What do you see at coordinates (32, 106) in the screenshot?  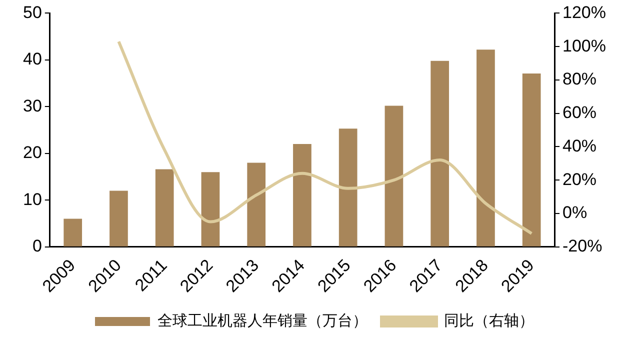 I see `y-tick-label: 30` at bounding box center [32, 106].